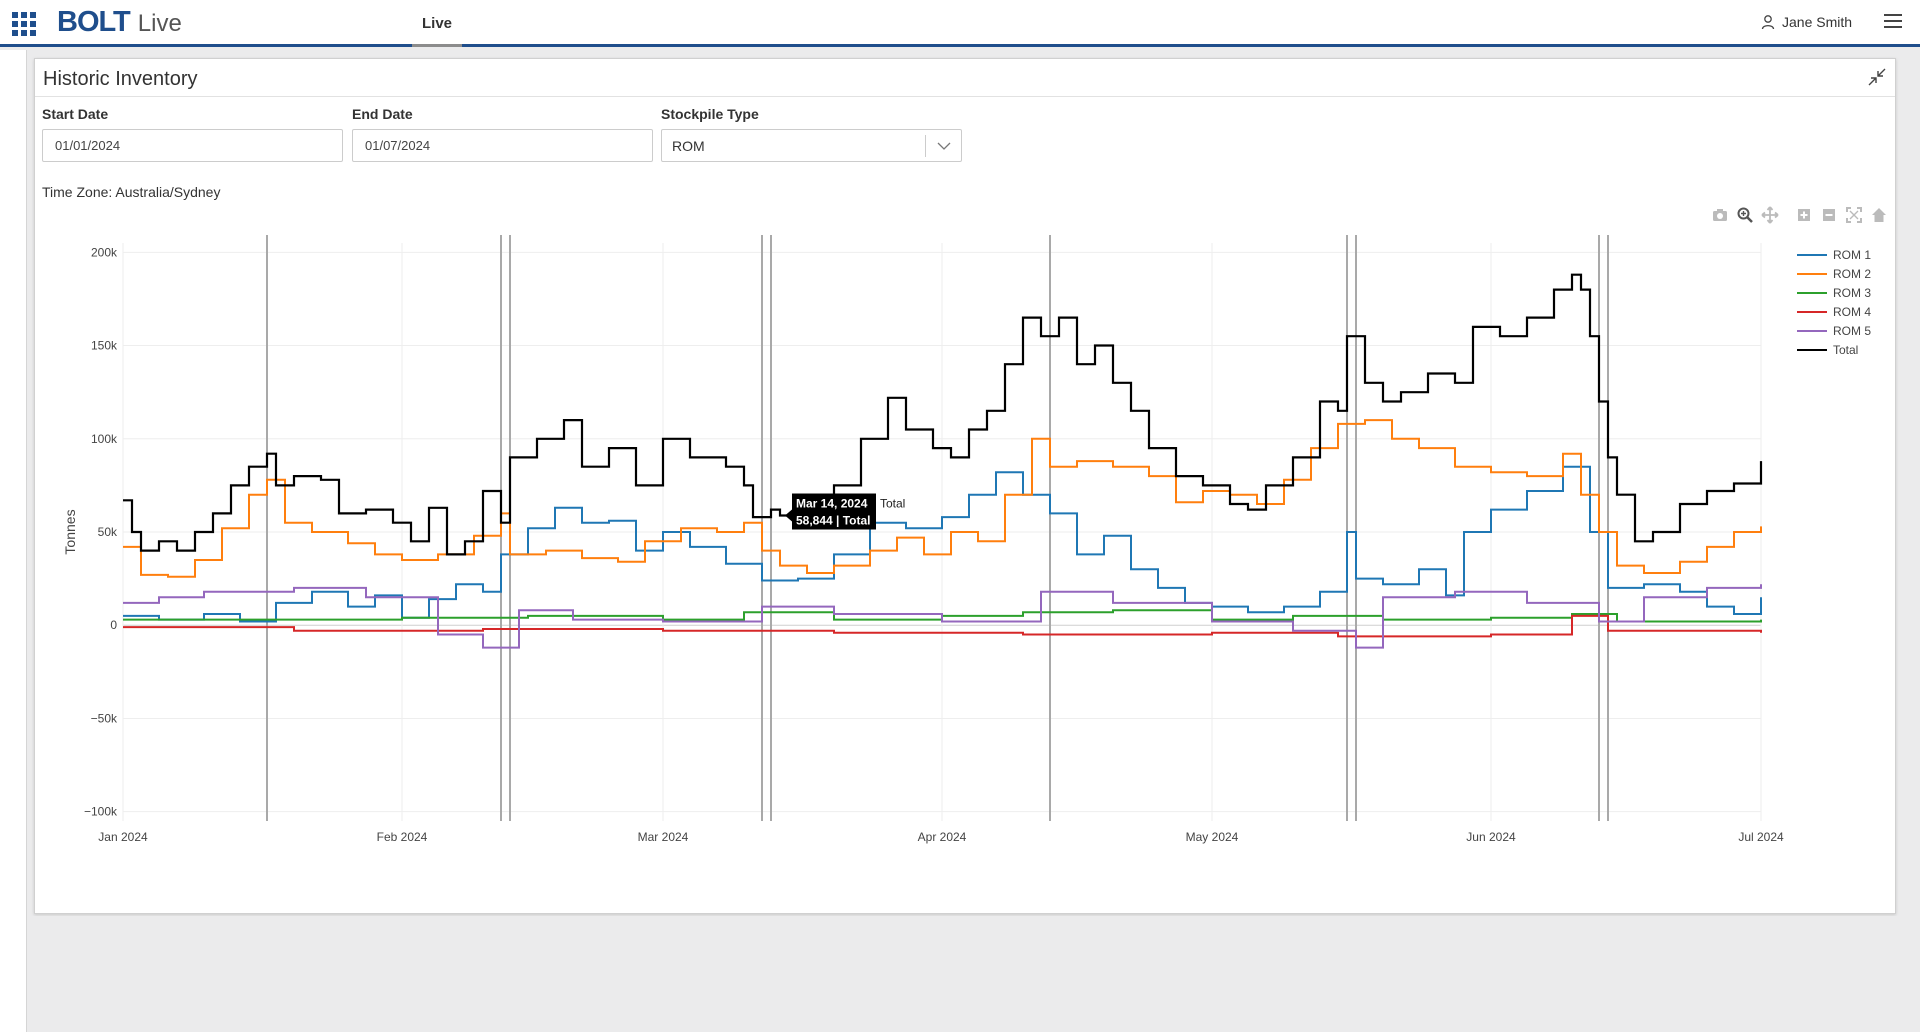 This screenshot has width=1920, height=1032. I want to click on legend-entry: ROM 2, so click(1852, 274).